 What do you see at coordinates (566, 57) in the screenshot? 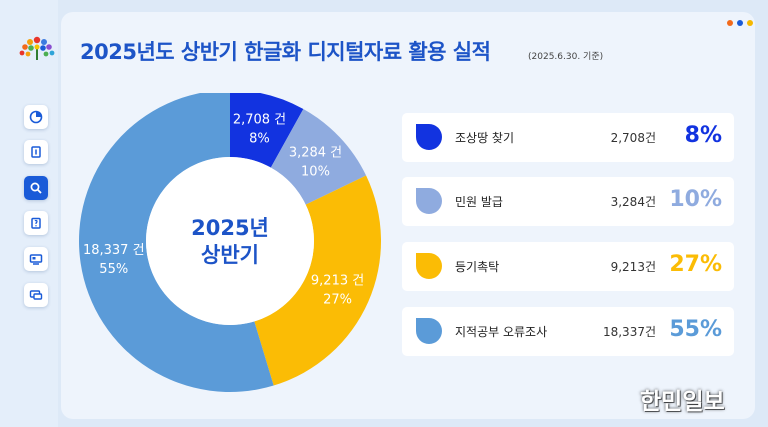
I see `date-note: (2025.6.30. 기준)` at bounding box center [566, 57].